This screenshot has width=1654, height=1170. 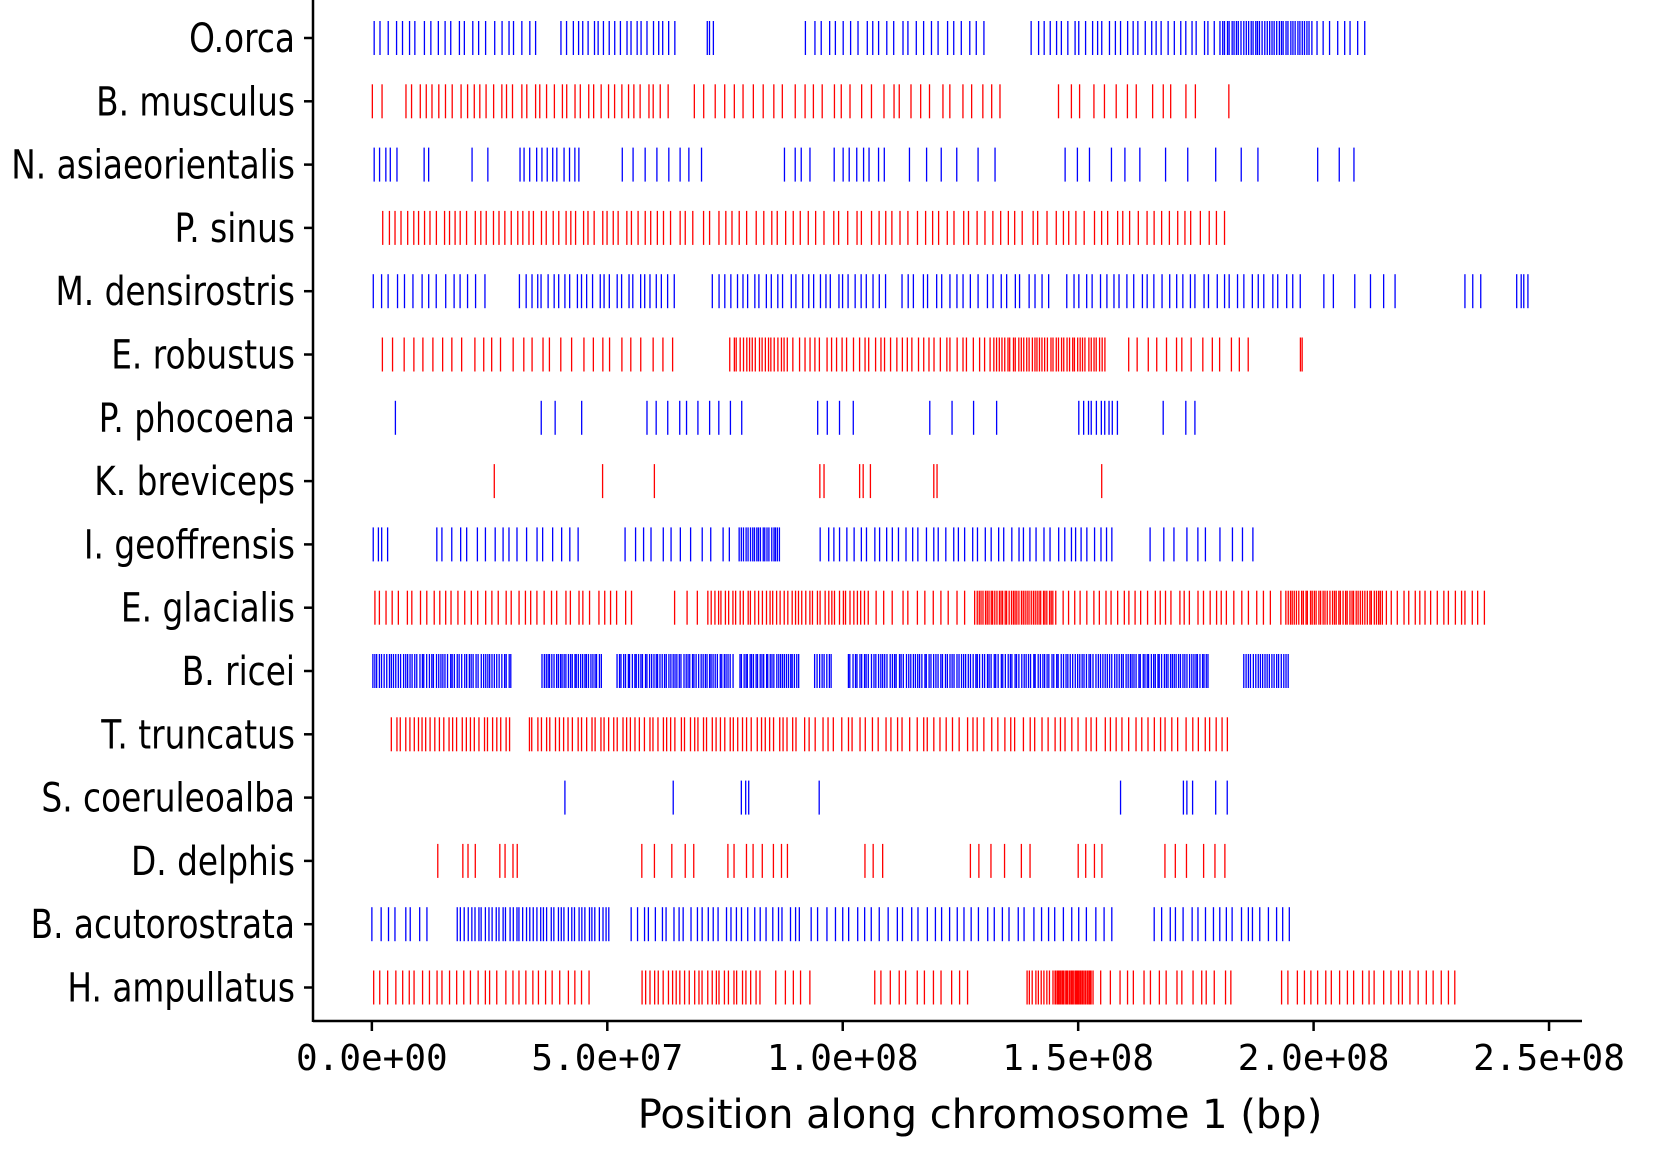 I want to click on x-tick-label: 2.0e+08, so click(x=1314, y=1058).